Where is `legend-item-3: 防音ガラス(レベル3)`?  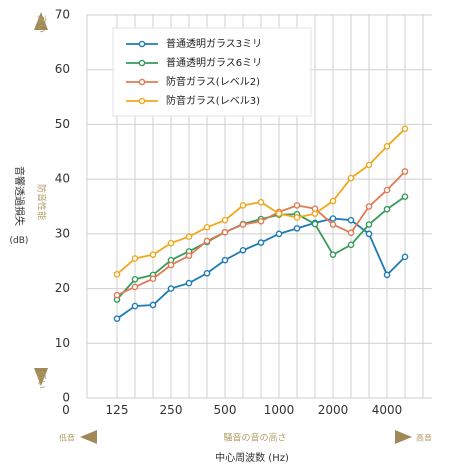 legend-item-3: 防音ガラス(レベル3) is located at coordinates (193, 100).